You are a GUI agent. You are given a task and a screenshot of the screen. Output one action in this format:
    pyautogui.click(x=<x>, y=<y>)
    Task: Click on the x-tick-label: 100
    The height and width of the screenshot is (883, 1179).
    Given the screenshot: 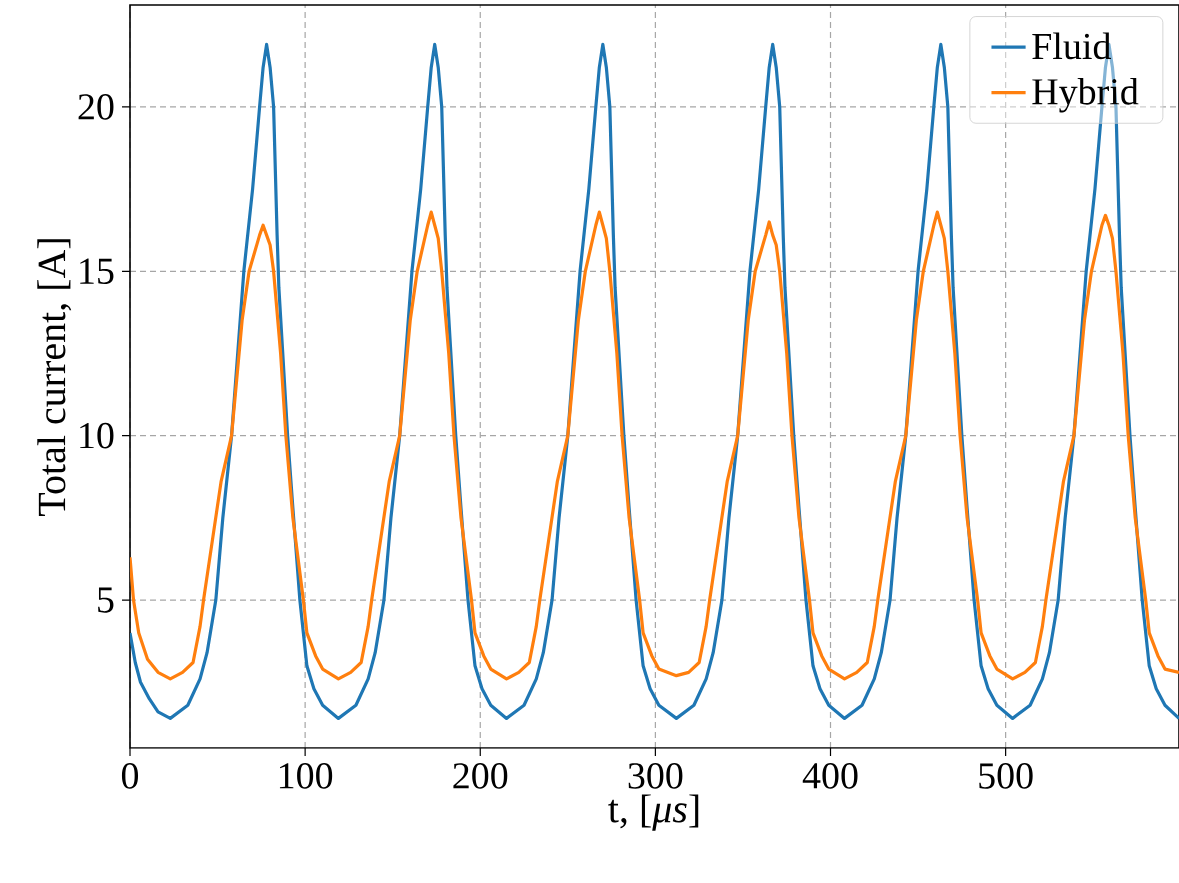 What is the action you would take?
    pyautogui.click(x=306, y=776)
    